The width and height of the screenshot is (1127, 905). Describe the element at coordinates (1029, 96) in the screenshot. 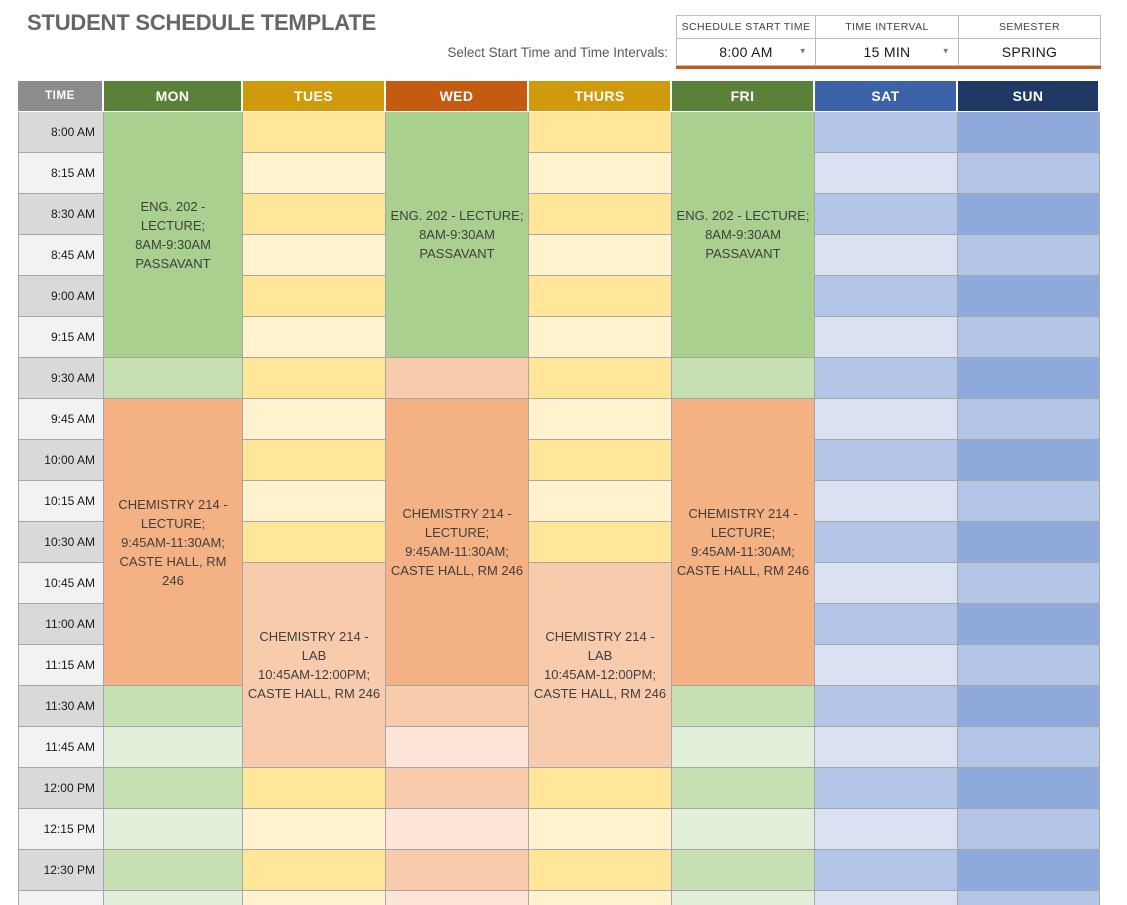

I see `day-header-sun: SUN` at that location.